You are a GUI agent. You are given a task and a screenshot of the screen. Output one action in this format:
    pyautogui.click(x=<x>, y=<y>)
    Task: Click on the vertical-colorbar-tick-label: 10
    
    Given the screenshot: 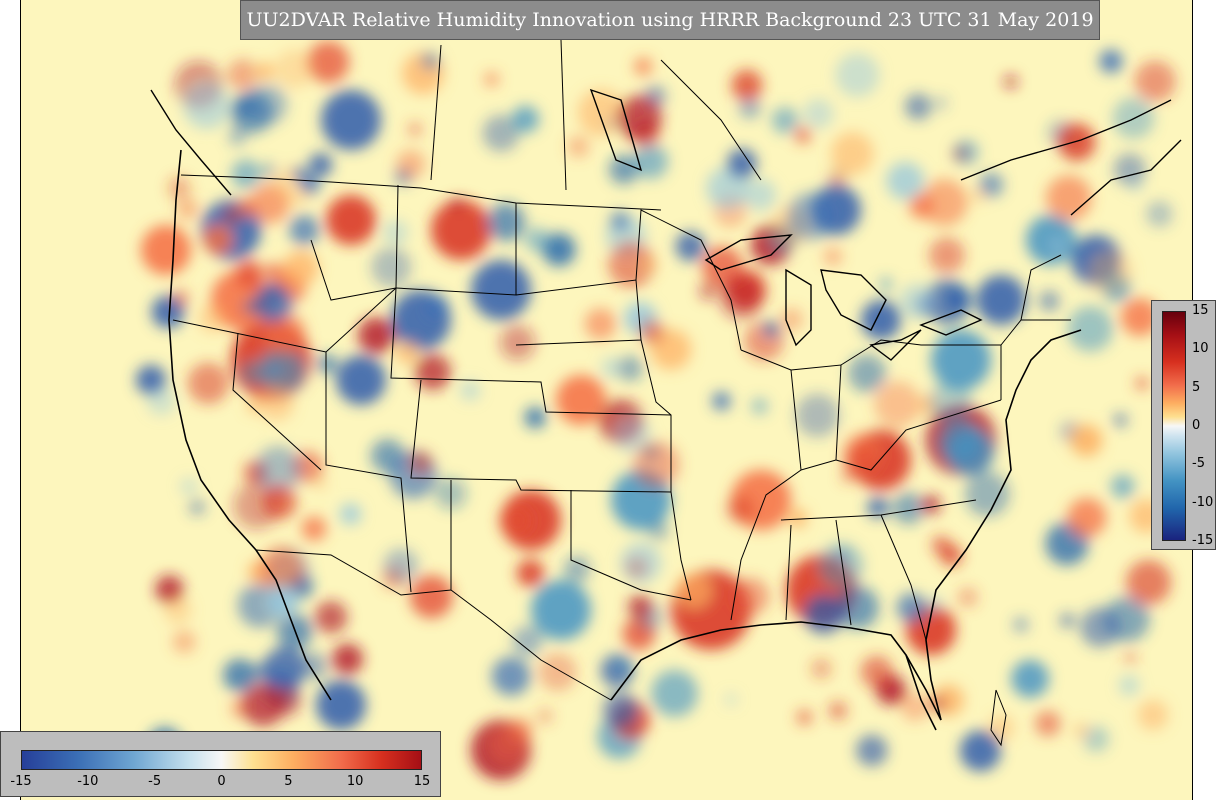 What is the action you would take?
    pyautogui.click(x=1200, y=349)
    